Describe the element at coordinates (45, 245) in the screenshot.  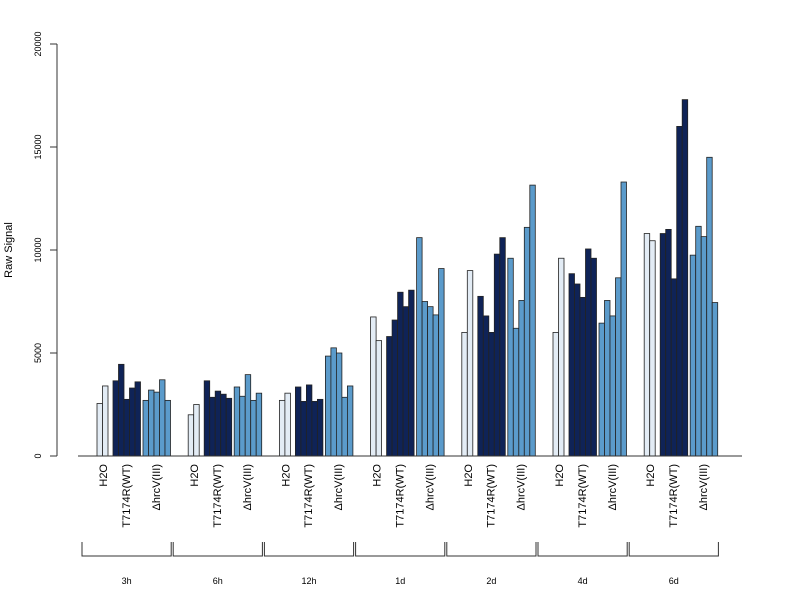
I see `y-axis: 0 5000 10000 15000 20000` at that location.